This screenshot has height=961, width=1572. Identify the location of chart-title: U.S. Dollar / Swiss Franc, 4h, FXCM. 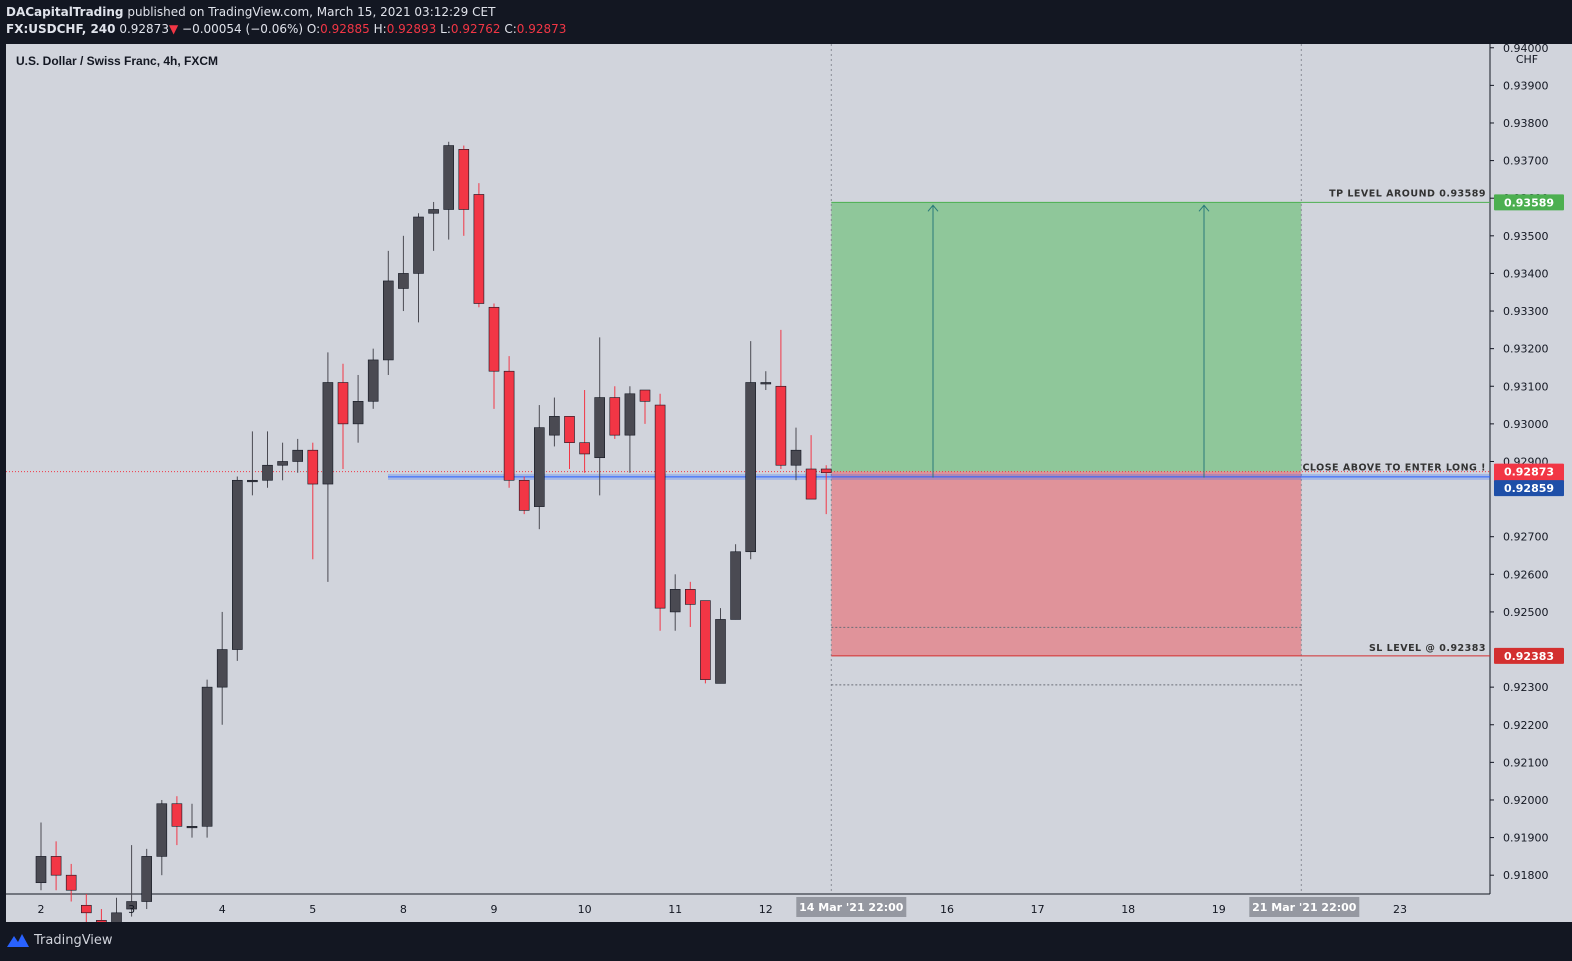
(117, 61).